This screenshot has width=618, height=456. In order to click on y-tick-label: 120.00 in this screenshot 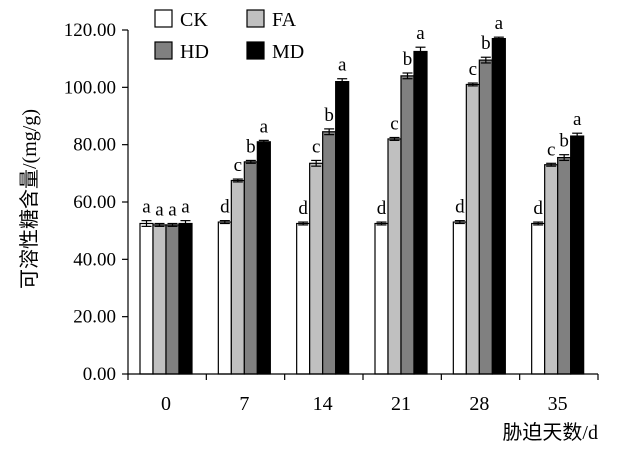, I will do `click(90, 30)`.